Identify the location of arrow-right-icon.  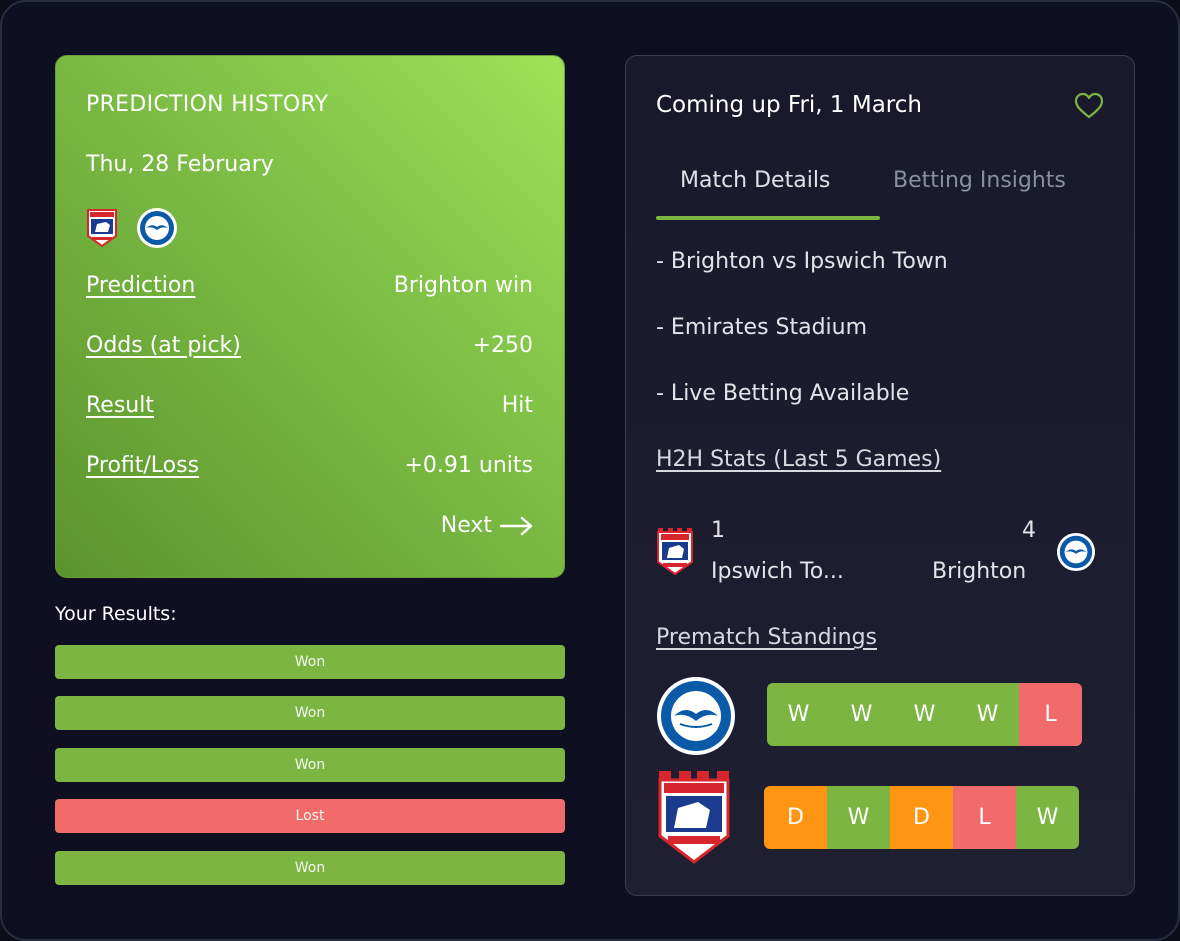
(516, 525).